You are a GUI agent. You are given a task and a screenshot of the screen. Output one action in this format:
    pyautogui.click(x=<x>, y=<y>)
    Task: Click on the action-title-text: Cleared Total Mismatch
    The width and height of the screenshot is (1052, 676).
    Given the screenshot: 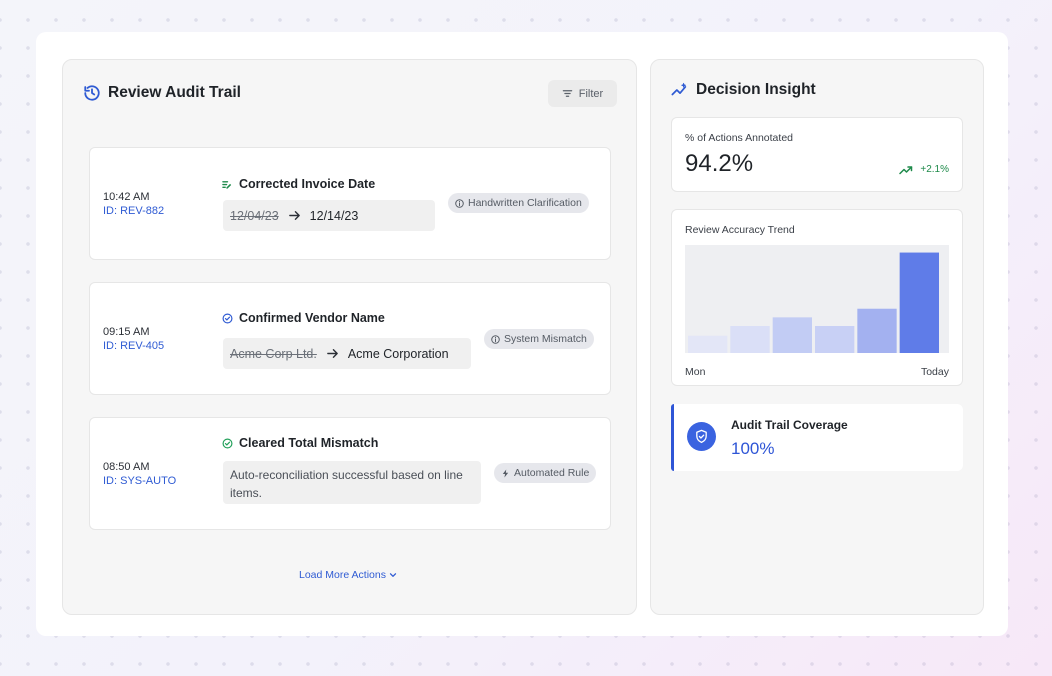 What is the action you would take?
    pyautogui.click(x=309, y=443)
    